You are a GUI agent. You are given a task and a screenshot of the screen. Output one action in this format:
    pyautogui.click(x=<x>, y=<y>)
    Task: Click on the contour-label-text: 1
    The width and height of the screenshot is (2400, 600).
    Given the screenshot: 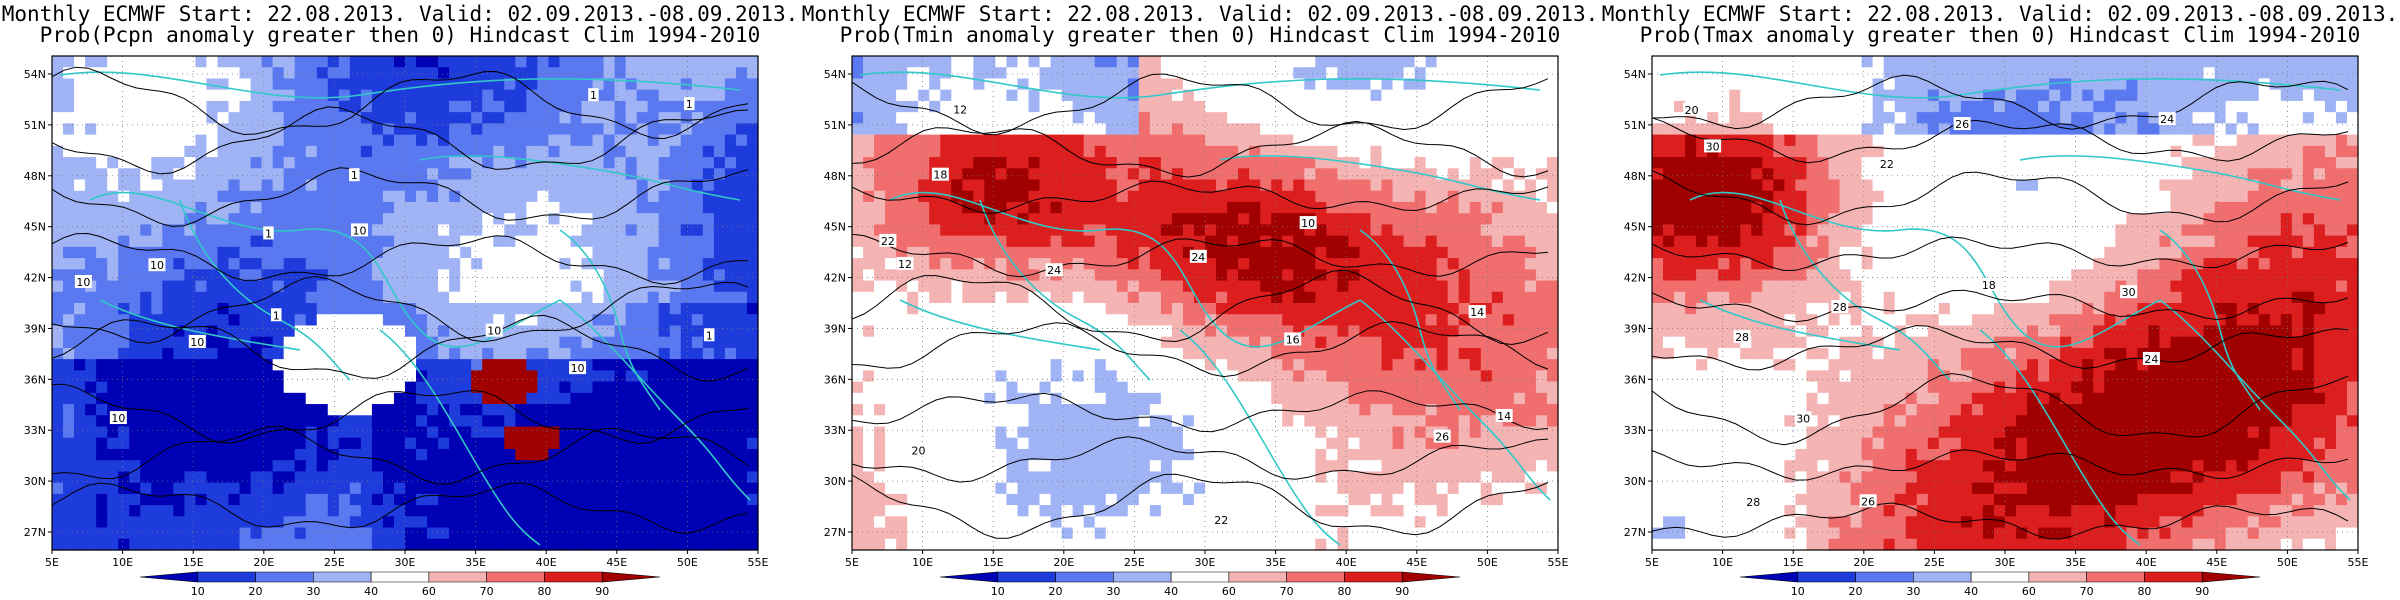 What is the action you would take?
    pyautogui.click(x=593, y=95)
    